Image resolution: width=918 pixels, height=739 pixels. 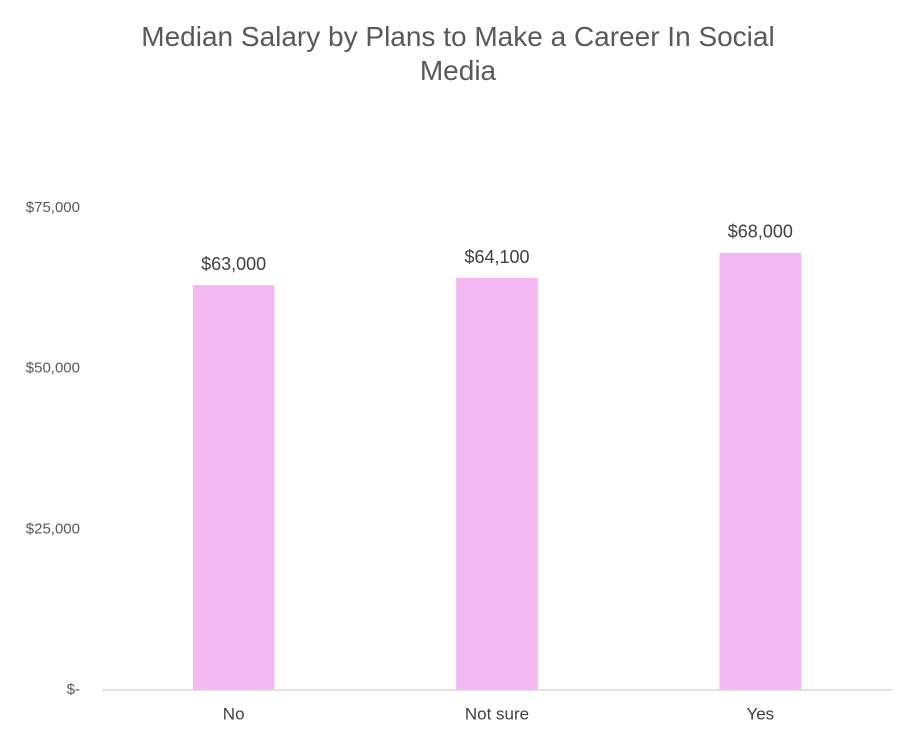 What do you see at coordinates (234, 713) in the screenshot?
I see `x-tick-label: No` at bounding box center [234, 713].